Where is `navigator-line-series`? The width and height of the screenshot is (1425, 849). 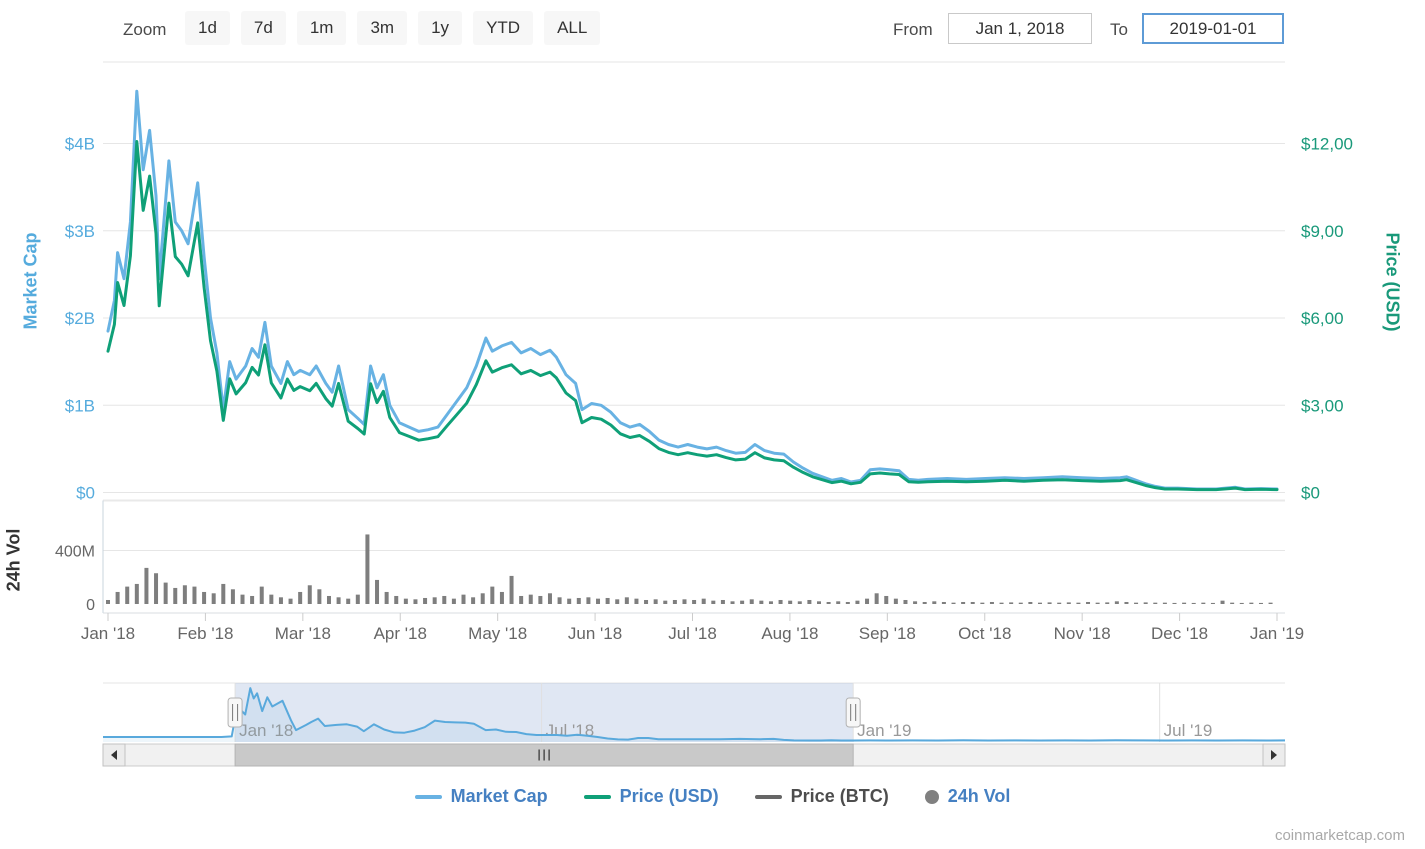 navigator-line-series is located at coordinates (694, 714).